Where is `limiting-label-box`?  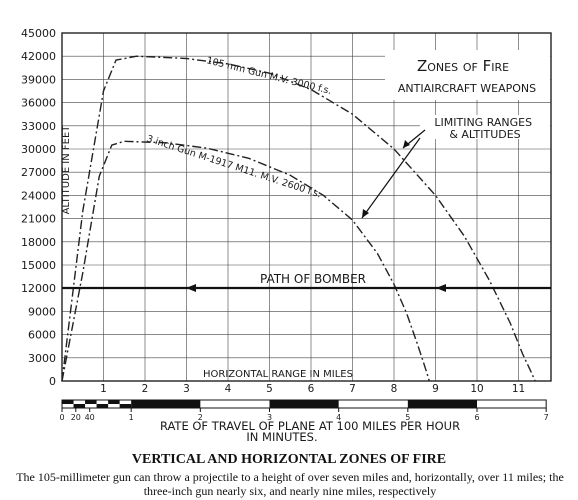 limiting-label-box is located at coordinates (485, 127).